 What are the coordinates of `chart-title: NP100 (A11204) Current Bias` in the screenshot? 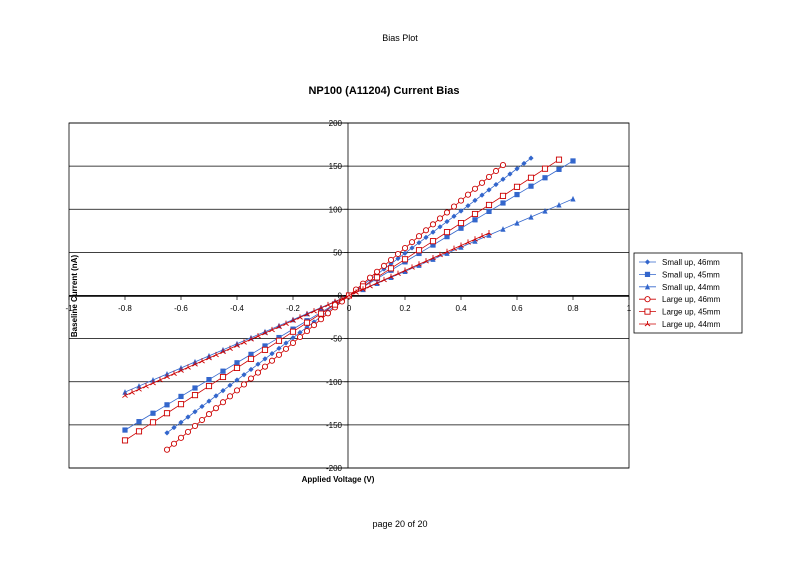 It's located at (383, 91).